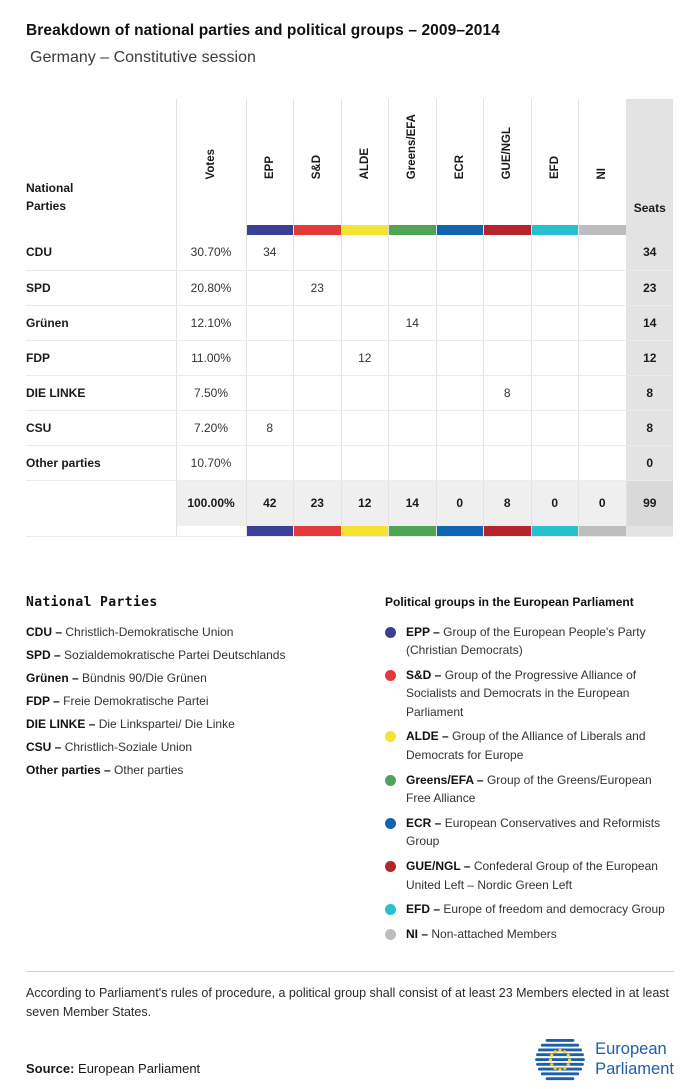  I want to click on group-column-header-alde: ALDE, so click(364, 162).